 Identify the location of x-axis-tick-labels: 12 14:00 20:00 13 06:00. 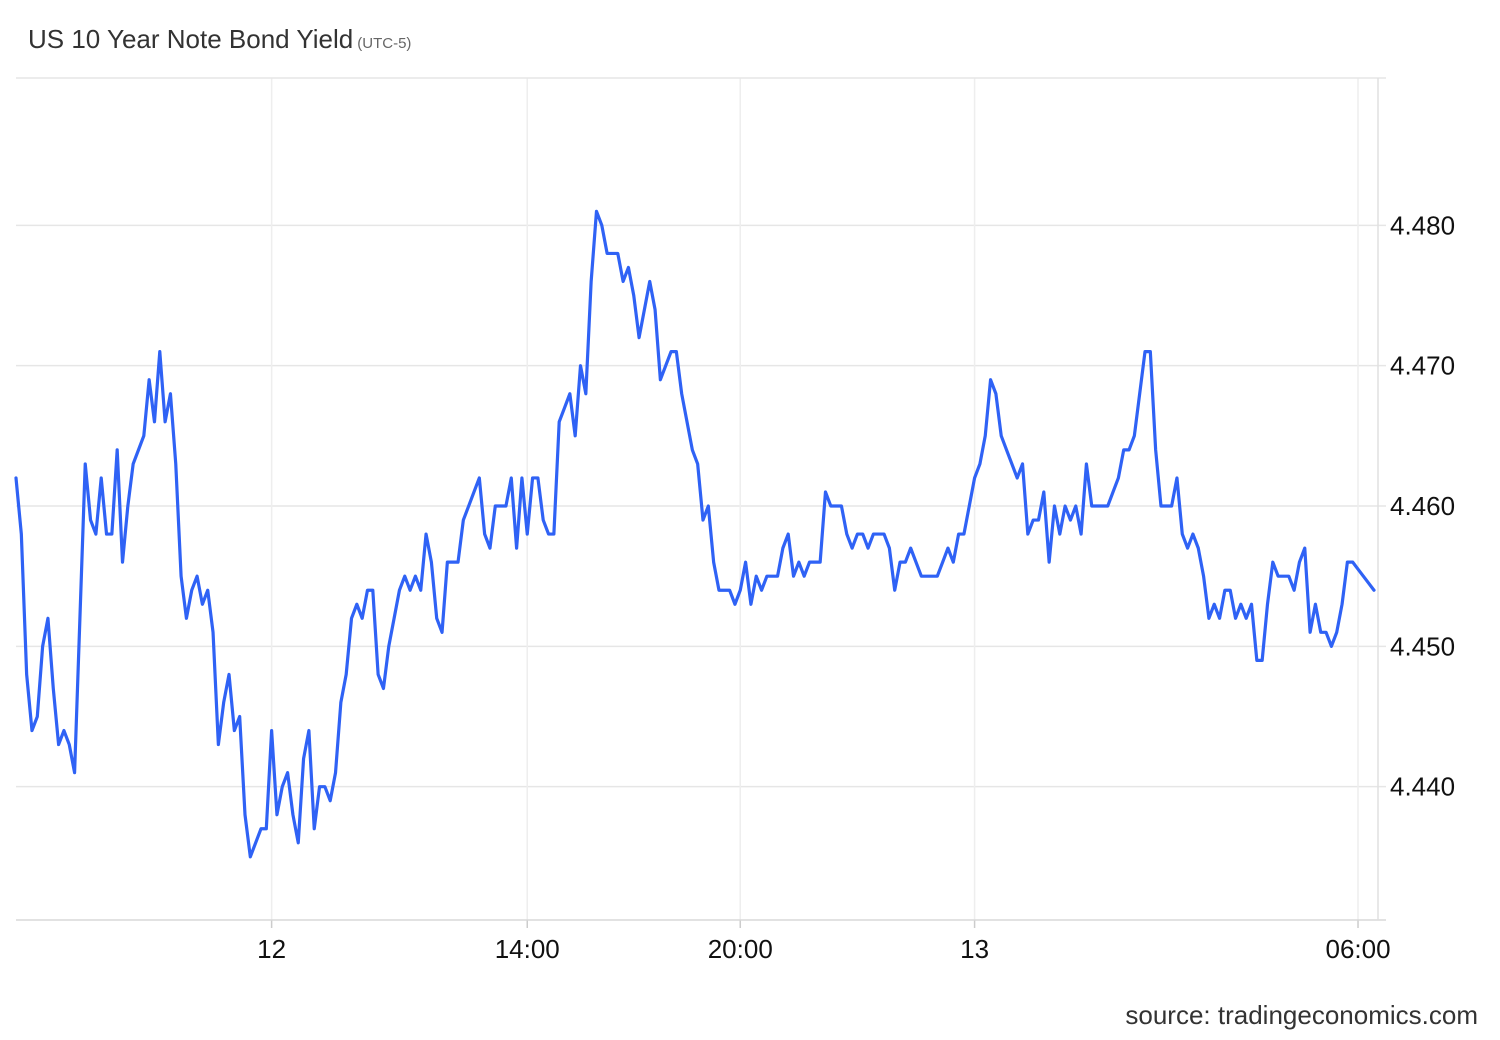
(823, 949).